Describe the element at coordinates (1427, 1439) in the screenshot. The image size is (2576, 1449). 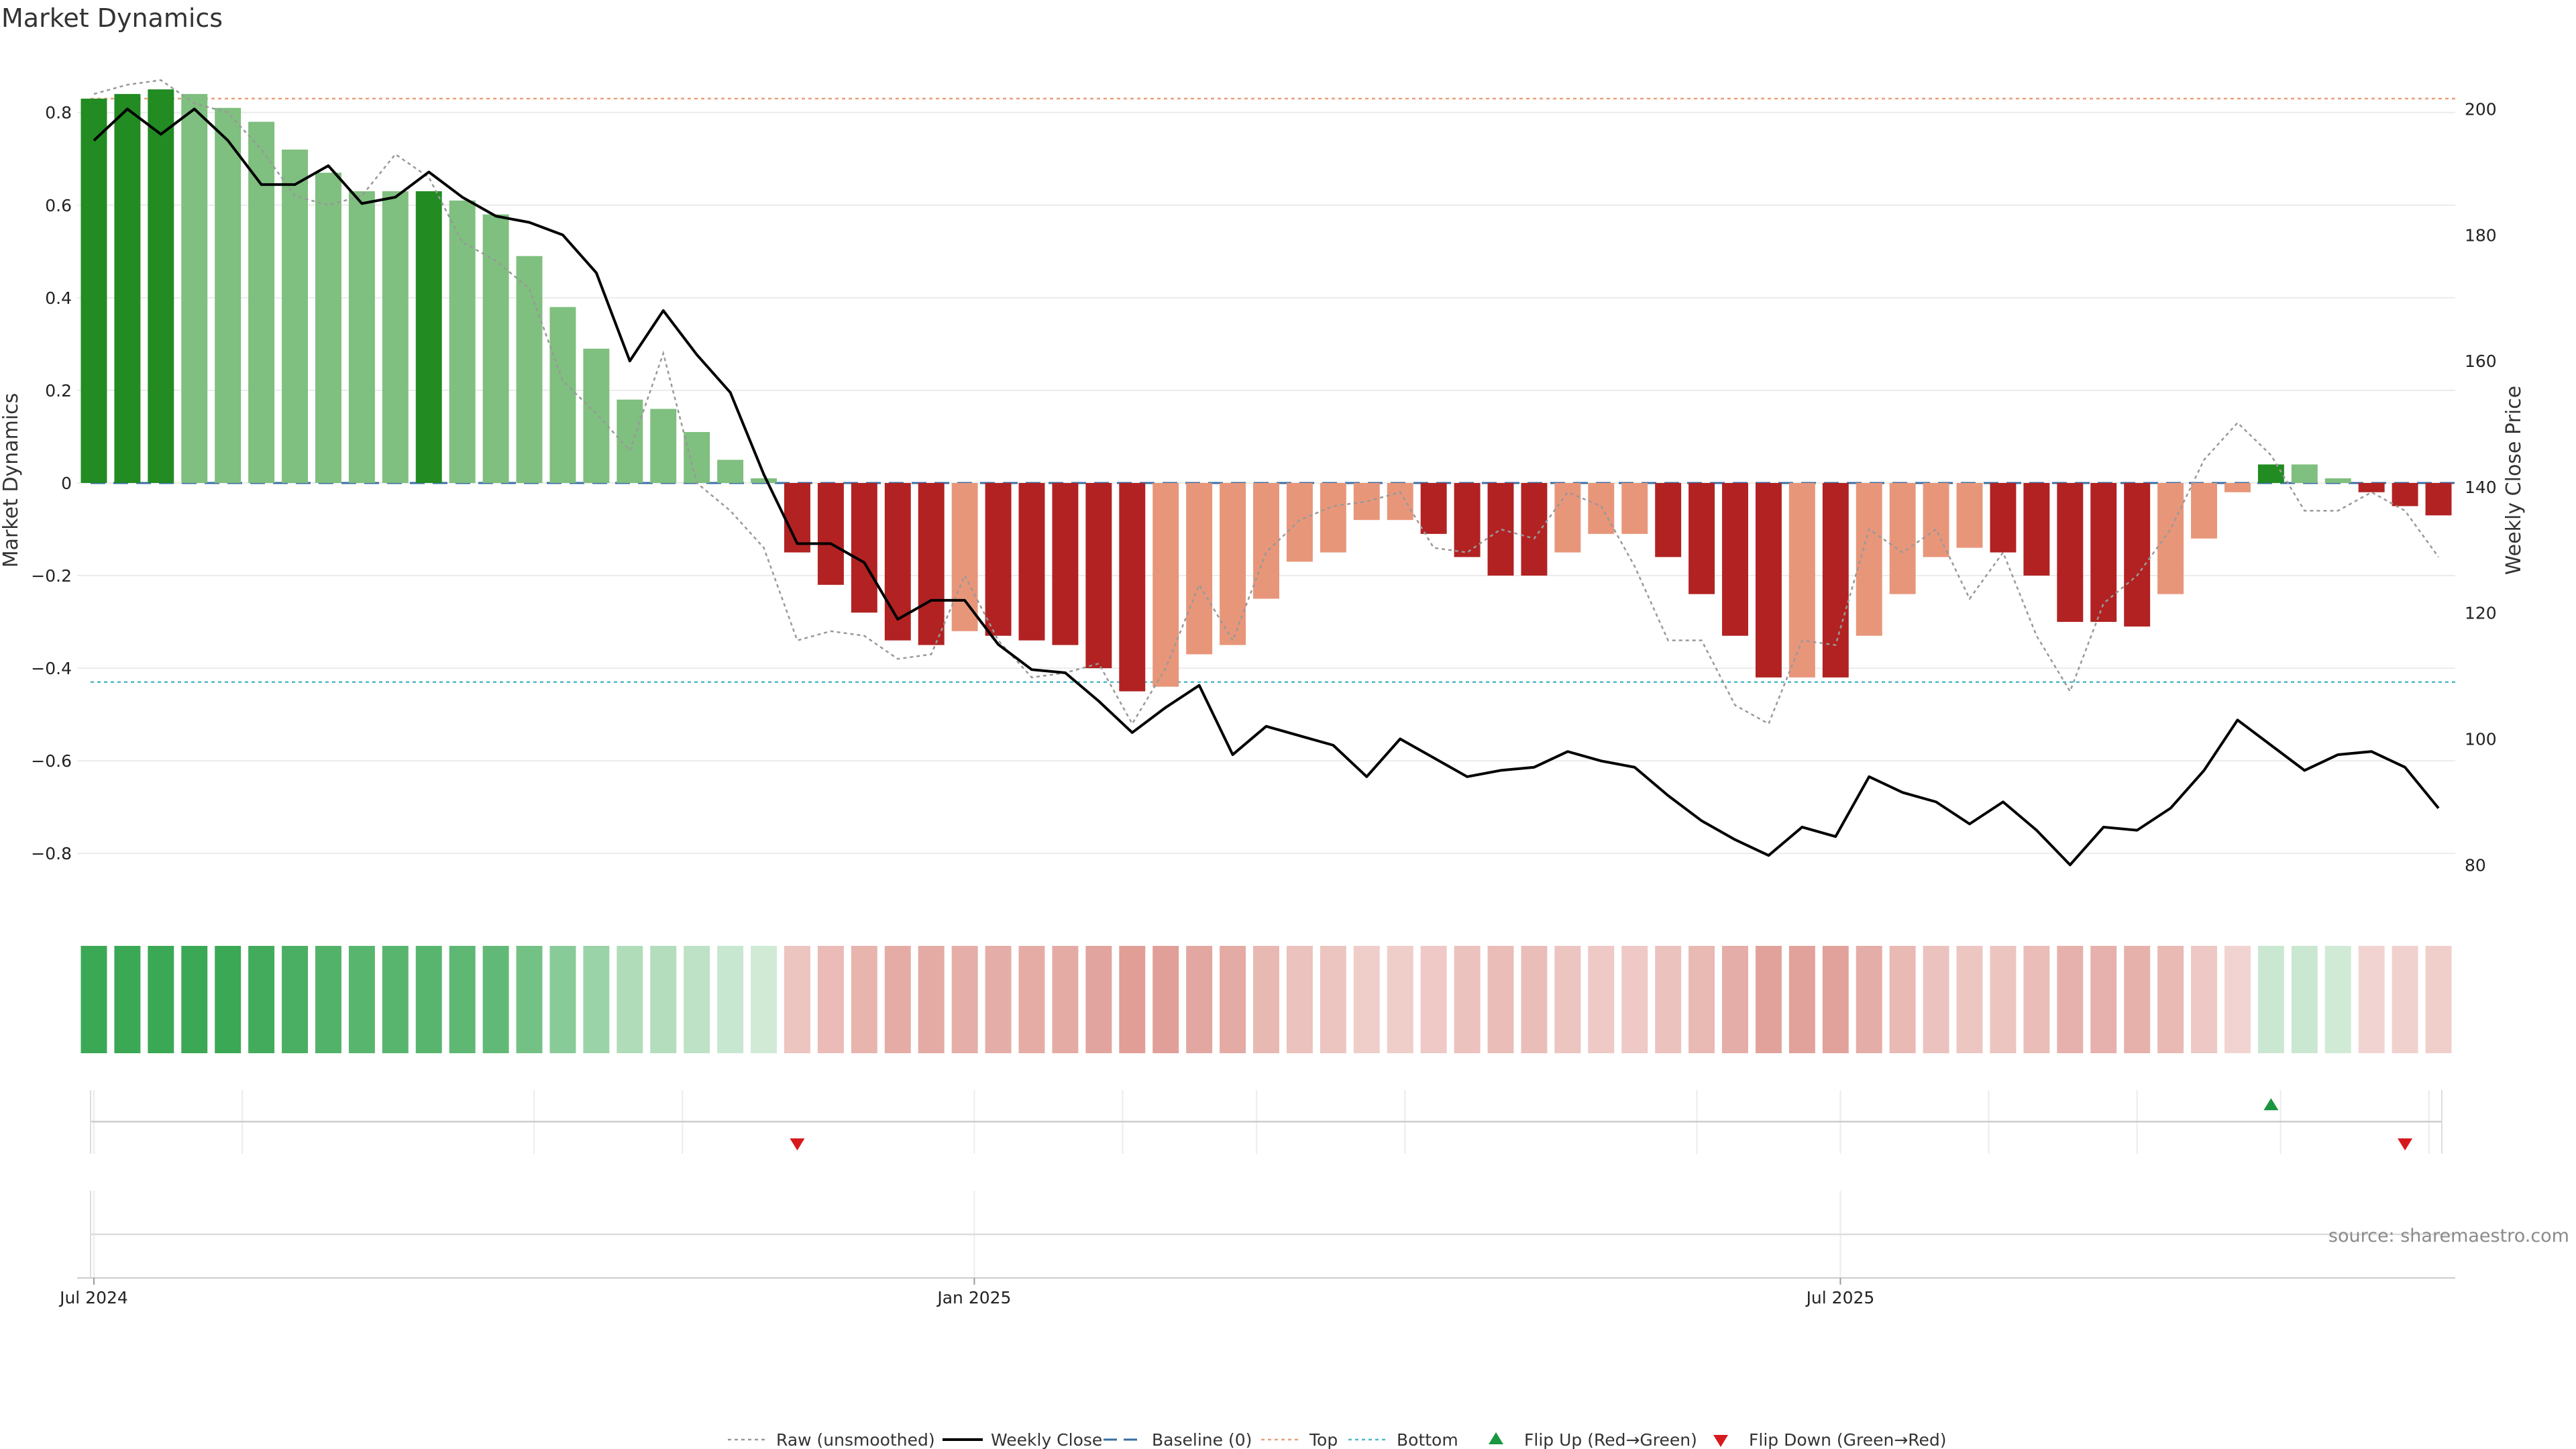
I see `legend-label: Bottom` at that location.